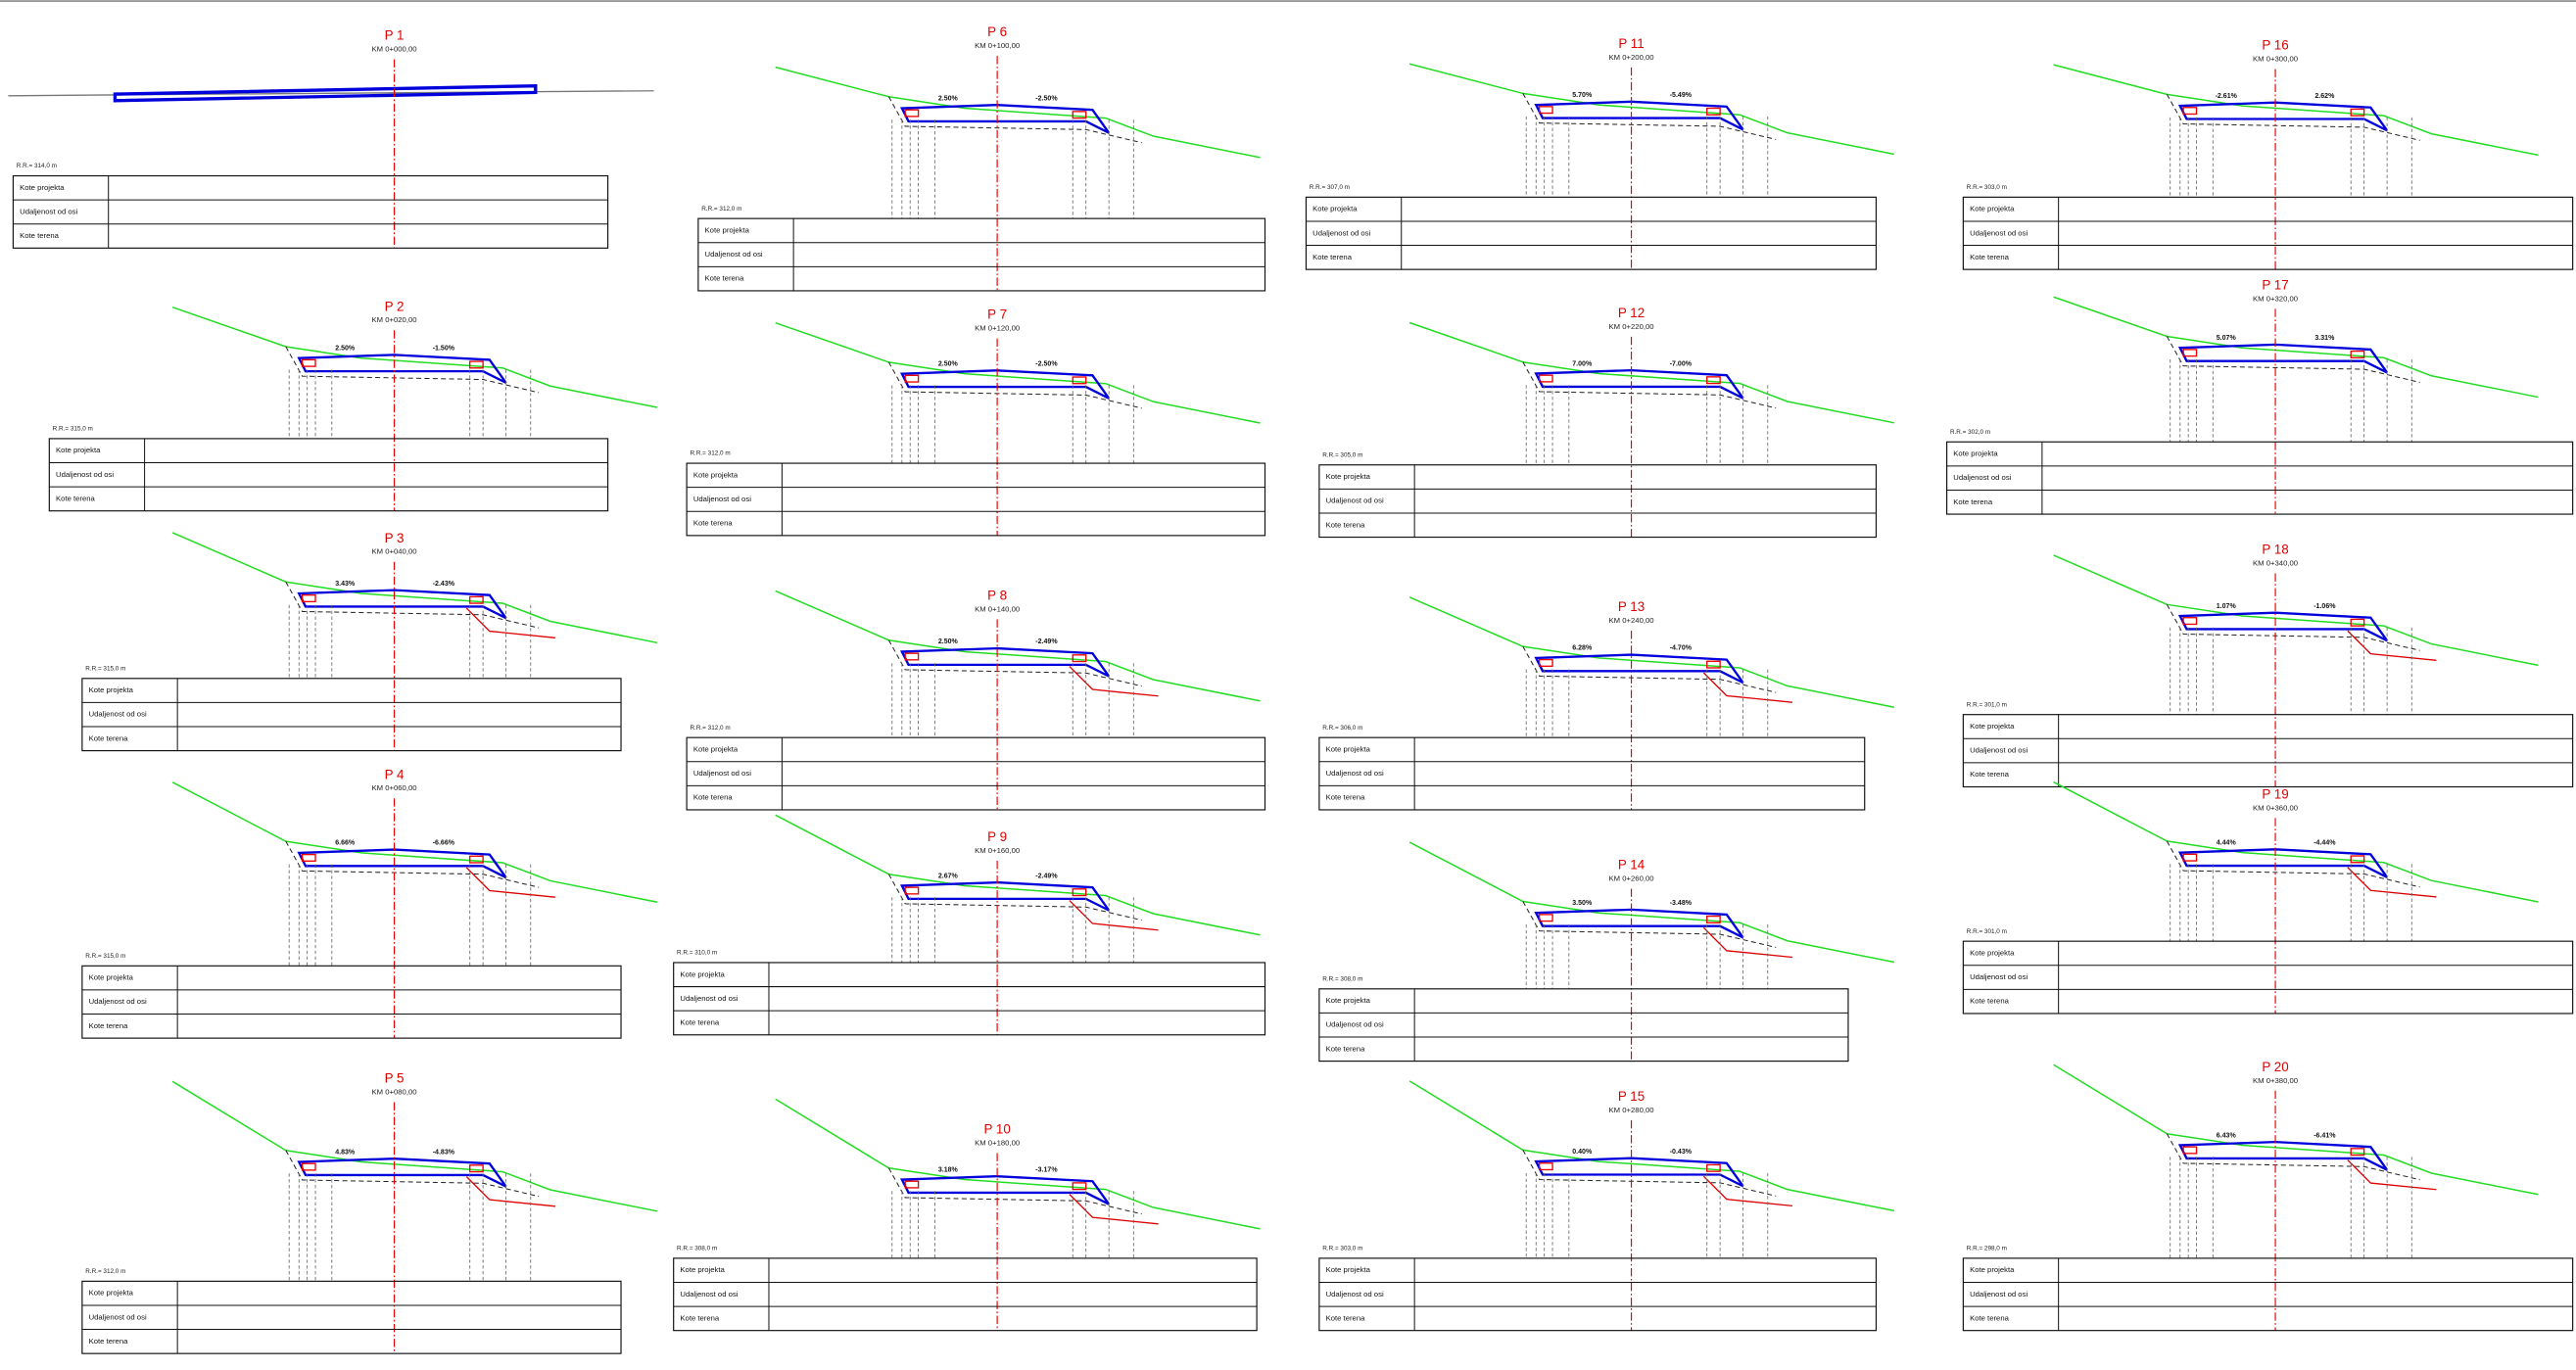  I want to click on profile-km: KM 0+260,00, so click(1632, 878).